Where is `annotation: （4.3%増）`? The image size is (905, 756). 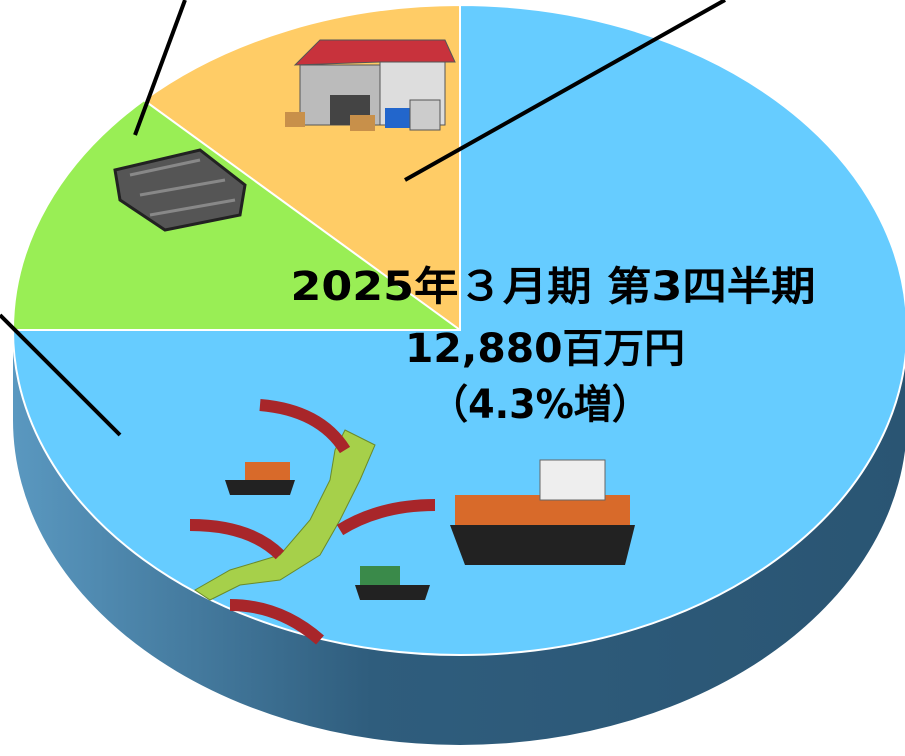 annotation: （4.3%増） is located at coordinates (540, 405).